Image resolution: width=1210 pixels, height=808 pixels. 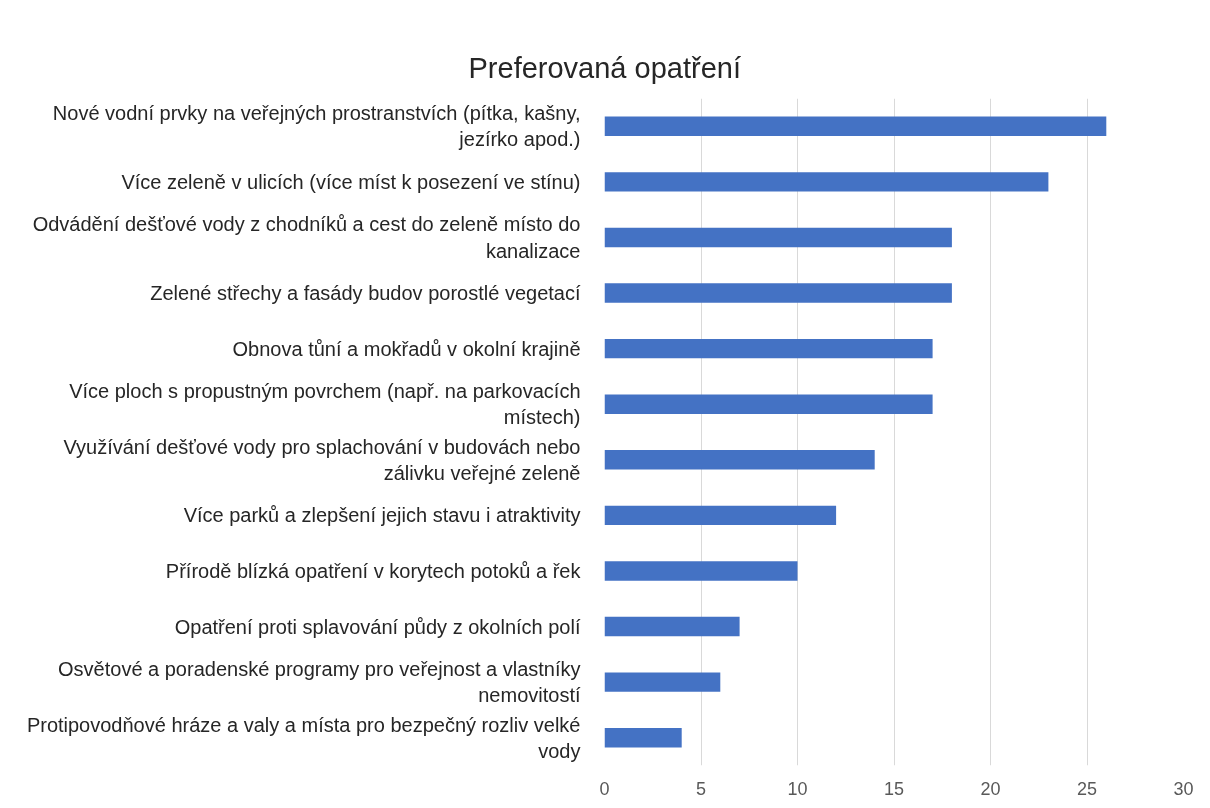 I want to click on y-tick-label: Více ploch s propustným povrchem (např. na parkovacích místech), so click(x=325, y=404).